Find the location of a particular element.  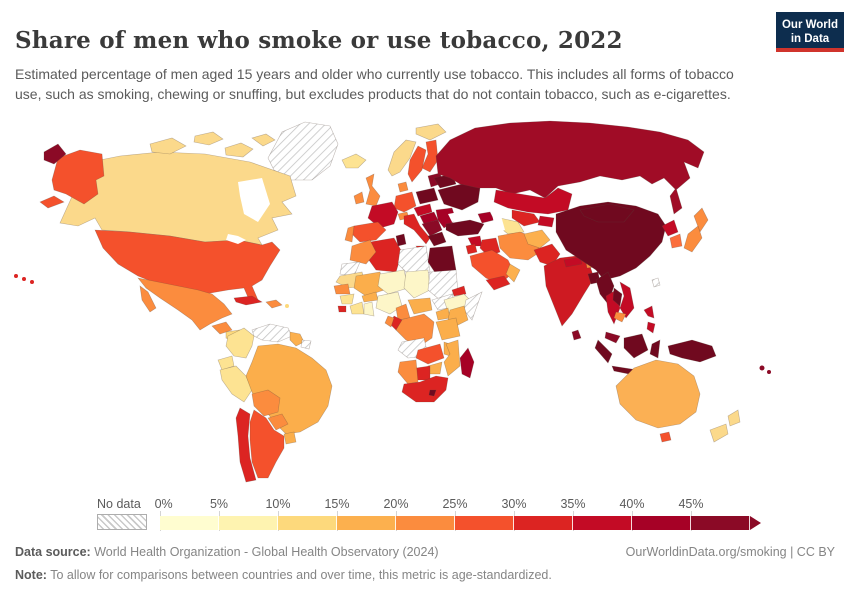

country-chile is located at coordinates (246, 445).